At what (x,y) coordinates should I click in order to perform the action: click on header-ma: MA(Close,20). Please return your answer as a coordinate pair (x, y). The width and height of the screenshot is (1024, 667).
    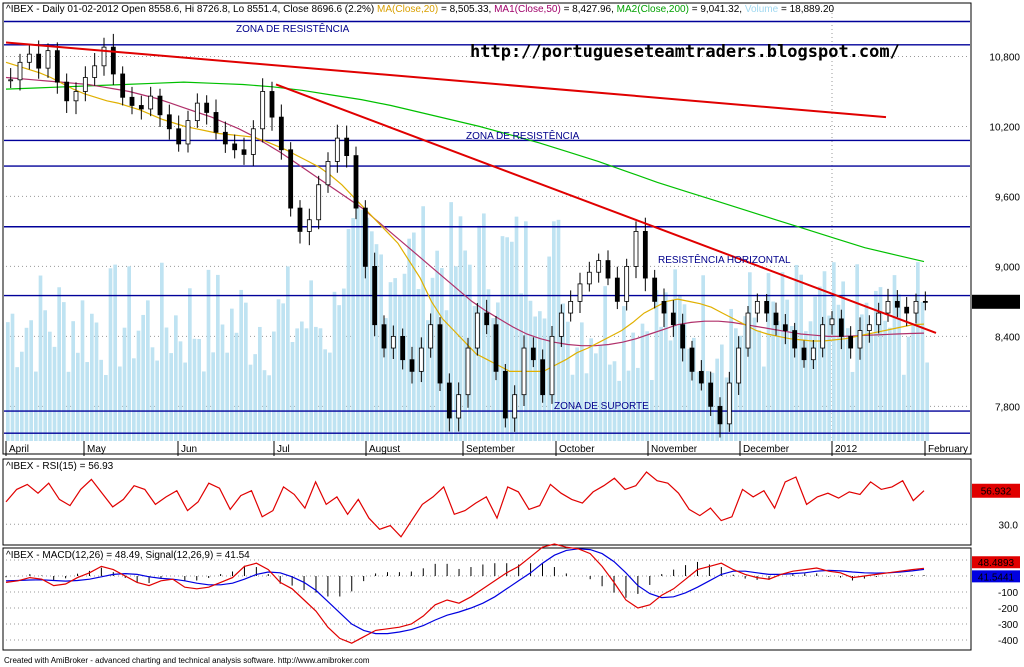
    Looking at the image, I should click on (407, 9).